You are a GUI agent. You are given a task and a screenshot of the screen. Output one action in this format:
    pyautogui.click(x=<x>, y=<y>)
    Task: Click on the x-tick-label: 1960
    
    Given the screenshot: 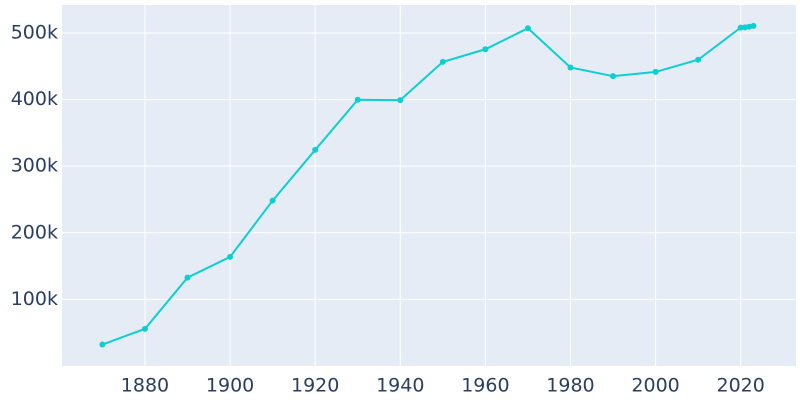 What is the action you would take?
    pyautogui.click(x=485, y=386)
    